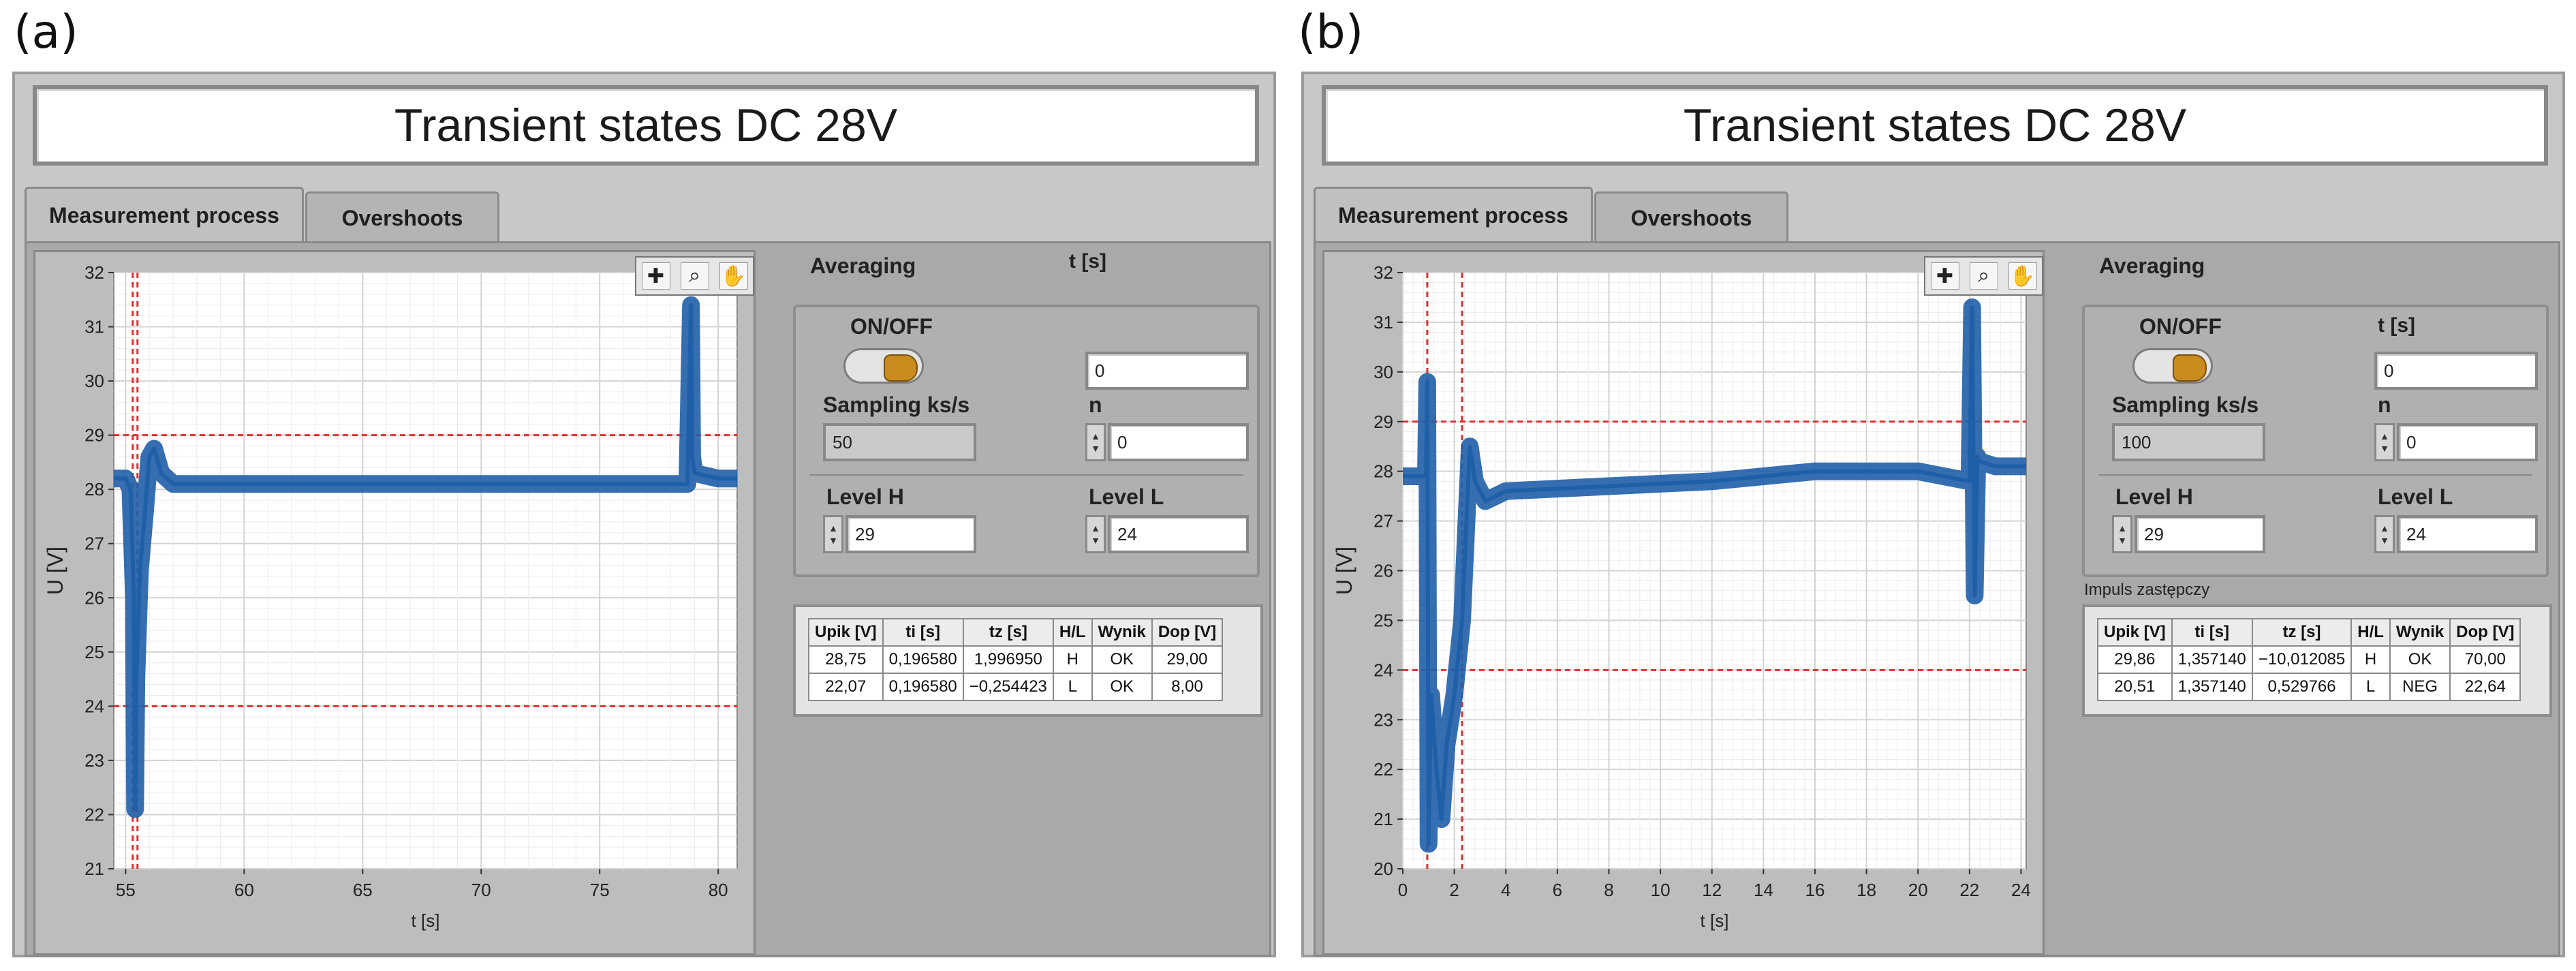  I want to click on table-cell: 29,00, so click(1187, 659).